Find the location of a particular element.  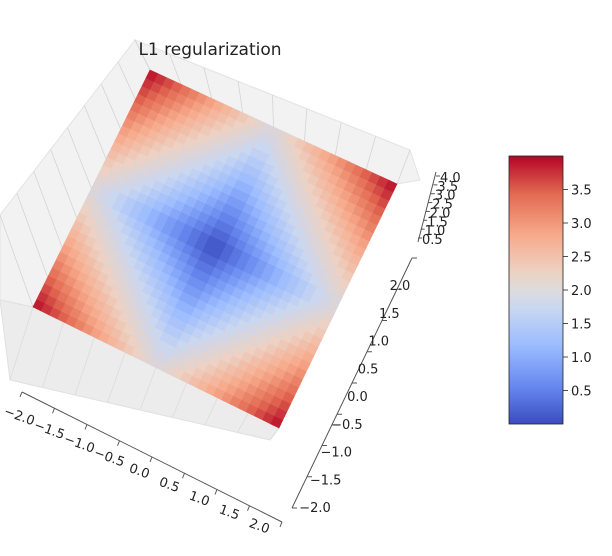

z-tick-label: 1.5 is located at coordinates (437, 222).